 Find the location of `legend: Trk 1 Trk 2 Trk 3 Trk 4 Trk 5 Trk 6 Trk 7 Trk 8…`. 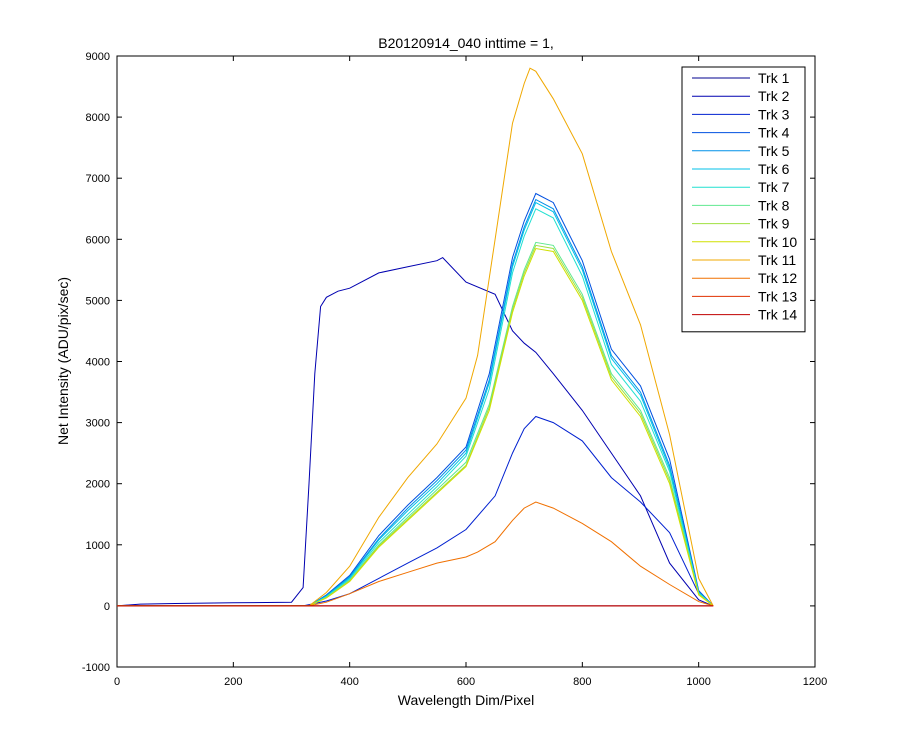

legend: Trk 1 Trk 2 Trk 3 Trk 4 Trk 5 Trk 6 Trk 7 Trk 8… is located at coordinates (743, 199).